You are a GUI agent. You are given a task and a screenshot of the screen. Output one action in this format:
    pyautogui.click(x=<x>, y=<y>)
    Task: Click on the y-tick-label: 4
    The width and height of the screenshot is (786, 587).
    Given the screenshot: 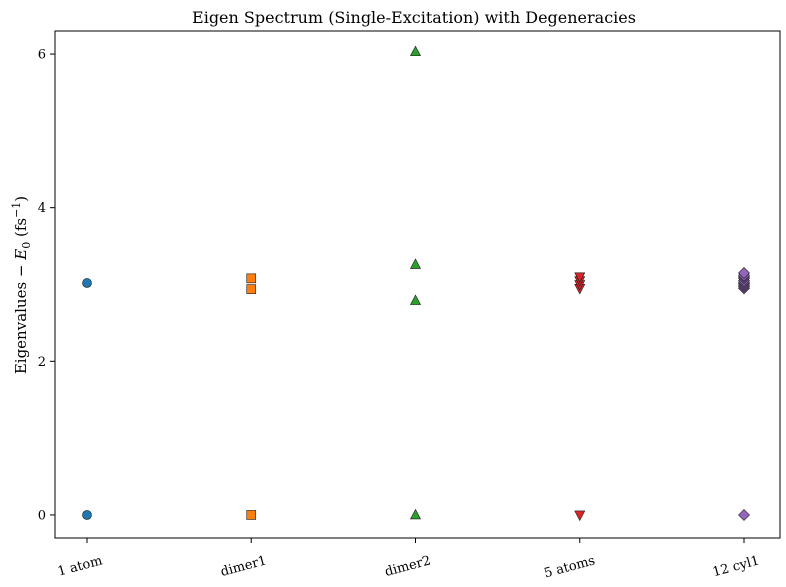 What is the action you would take?
    pyautogui.click(x=42, y=208)
    